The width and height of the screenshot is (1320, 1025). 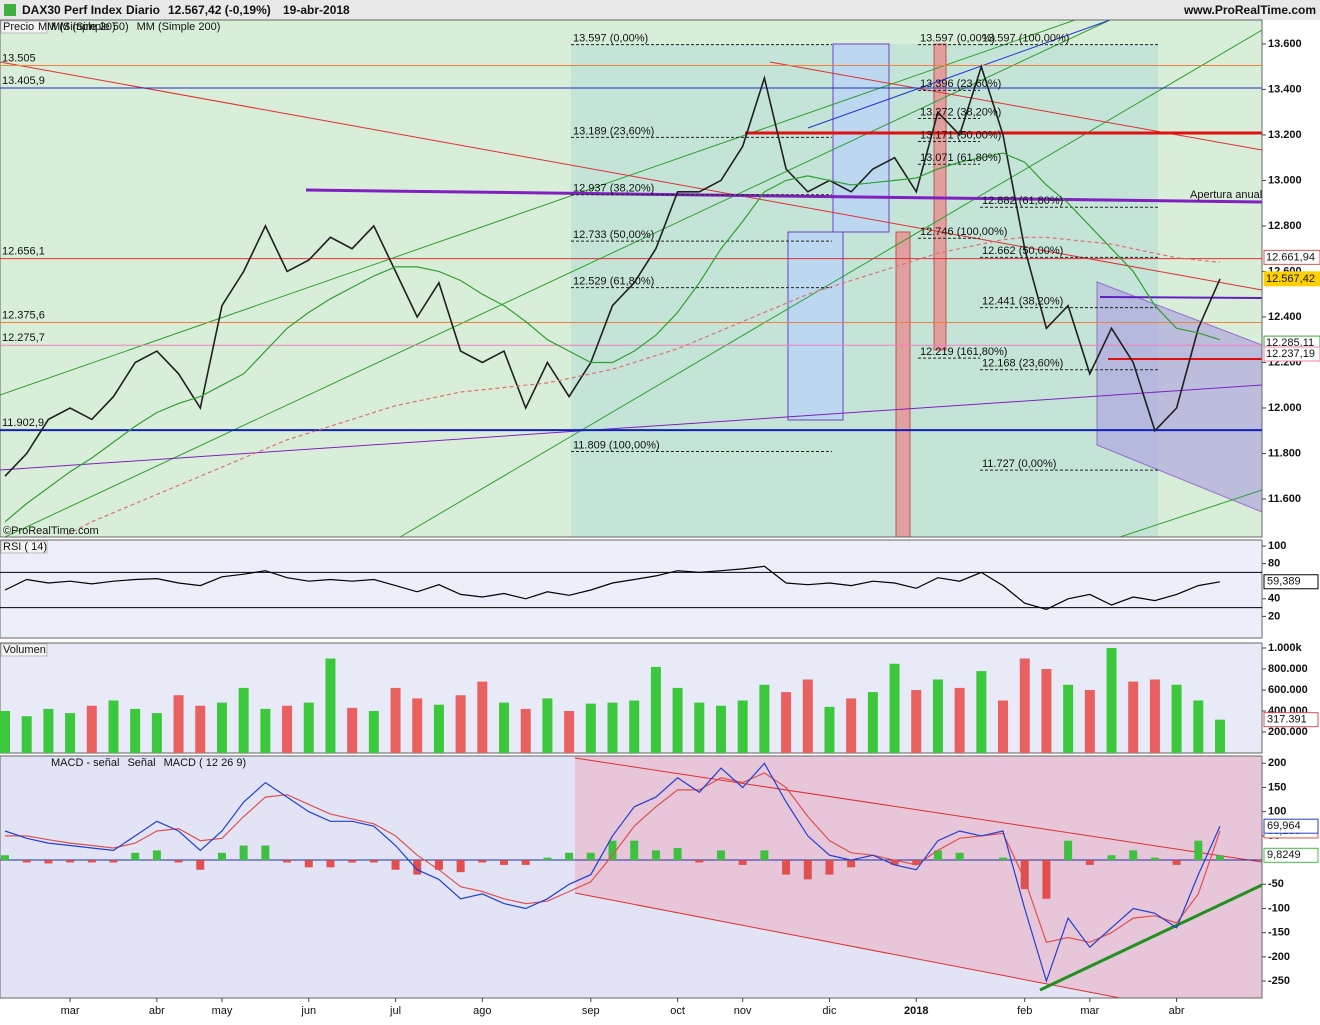 What do you see at coordinates (1277, 763) in the screenshot?
I see `y-tick-label: 200` at bounding box center [1277, 763].